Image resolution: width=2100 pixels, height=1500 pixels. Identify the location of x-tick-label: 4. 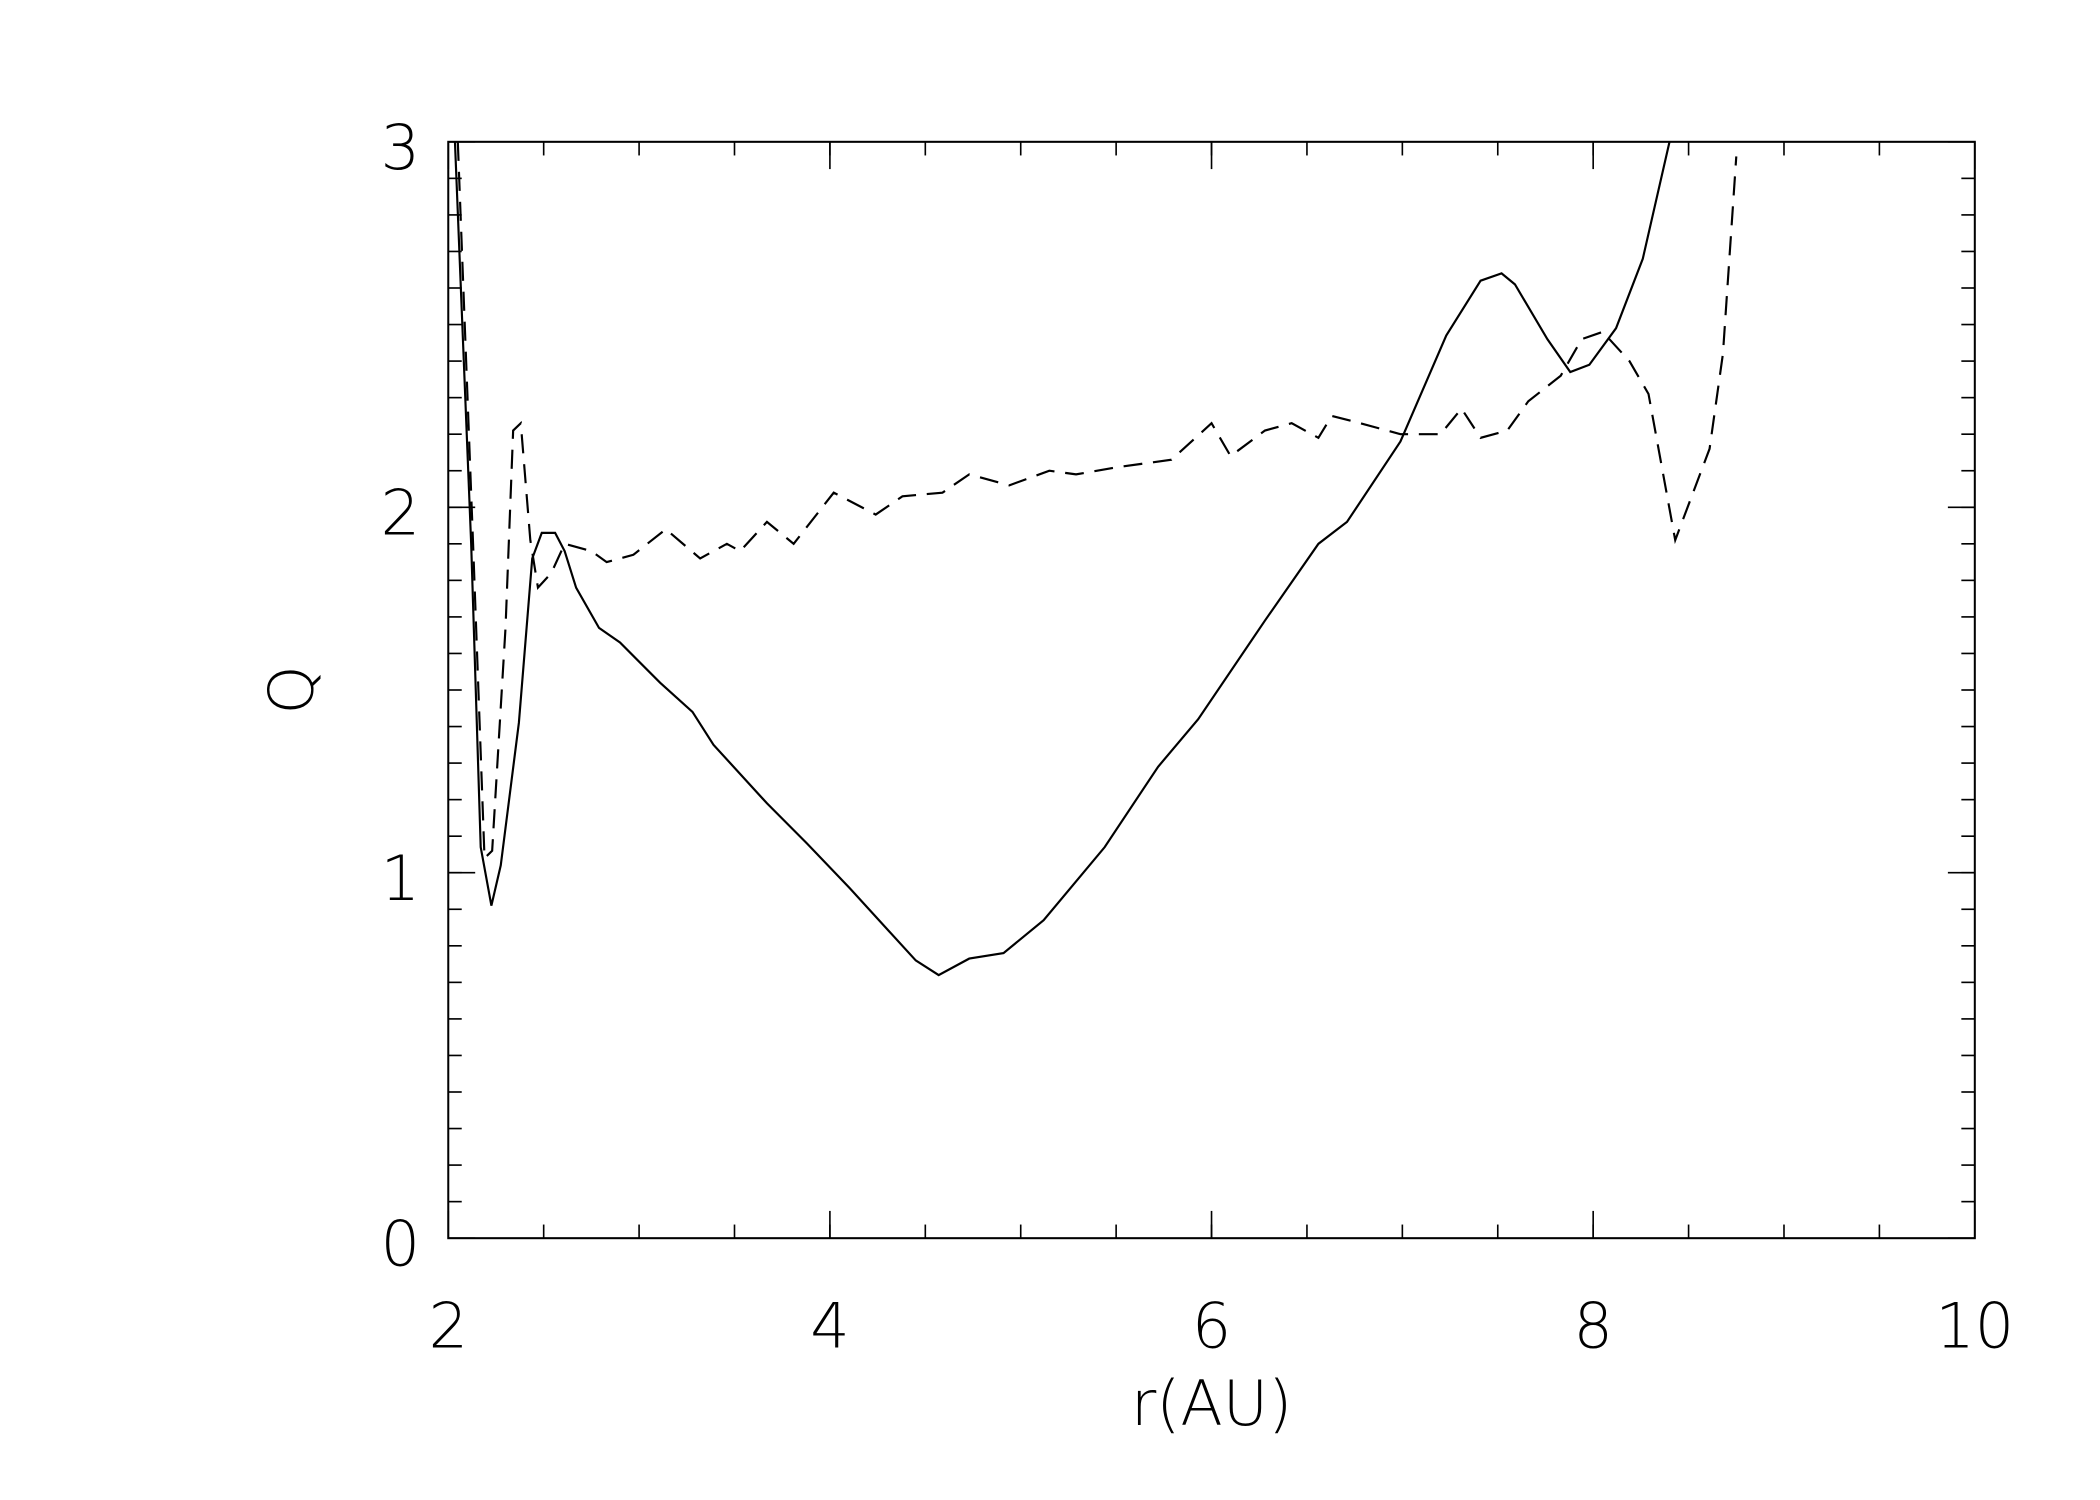
(829, 1325).